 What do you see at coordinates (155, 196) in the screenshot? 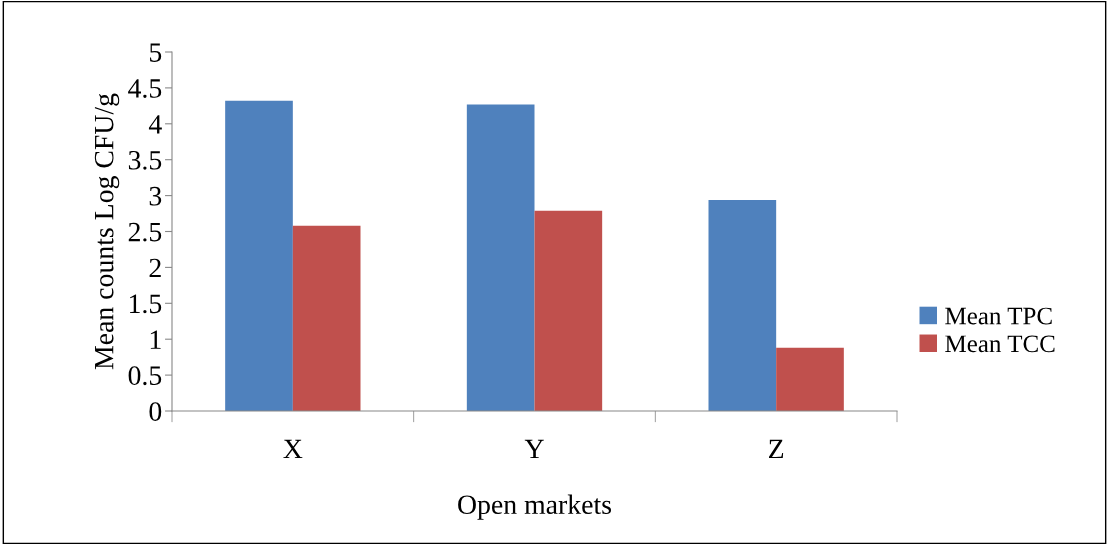
I see `y-tick-label: 3` at bounding box center [155, 196].